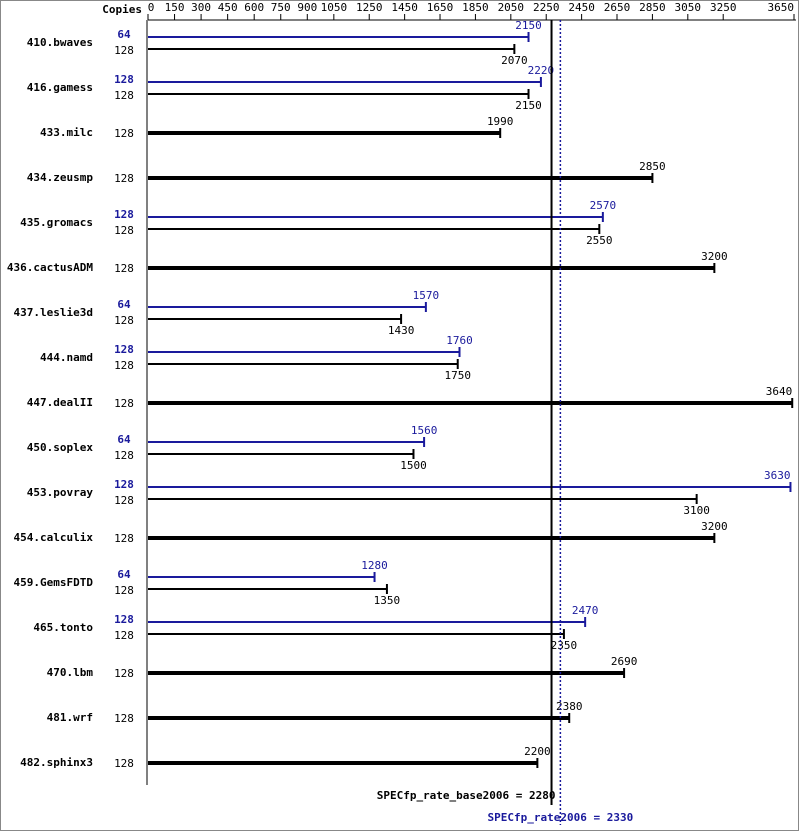  Describe the element at coordinates (404, 7) in the screenshot. I see `x-tick-label: 1450` at that location.